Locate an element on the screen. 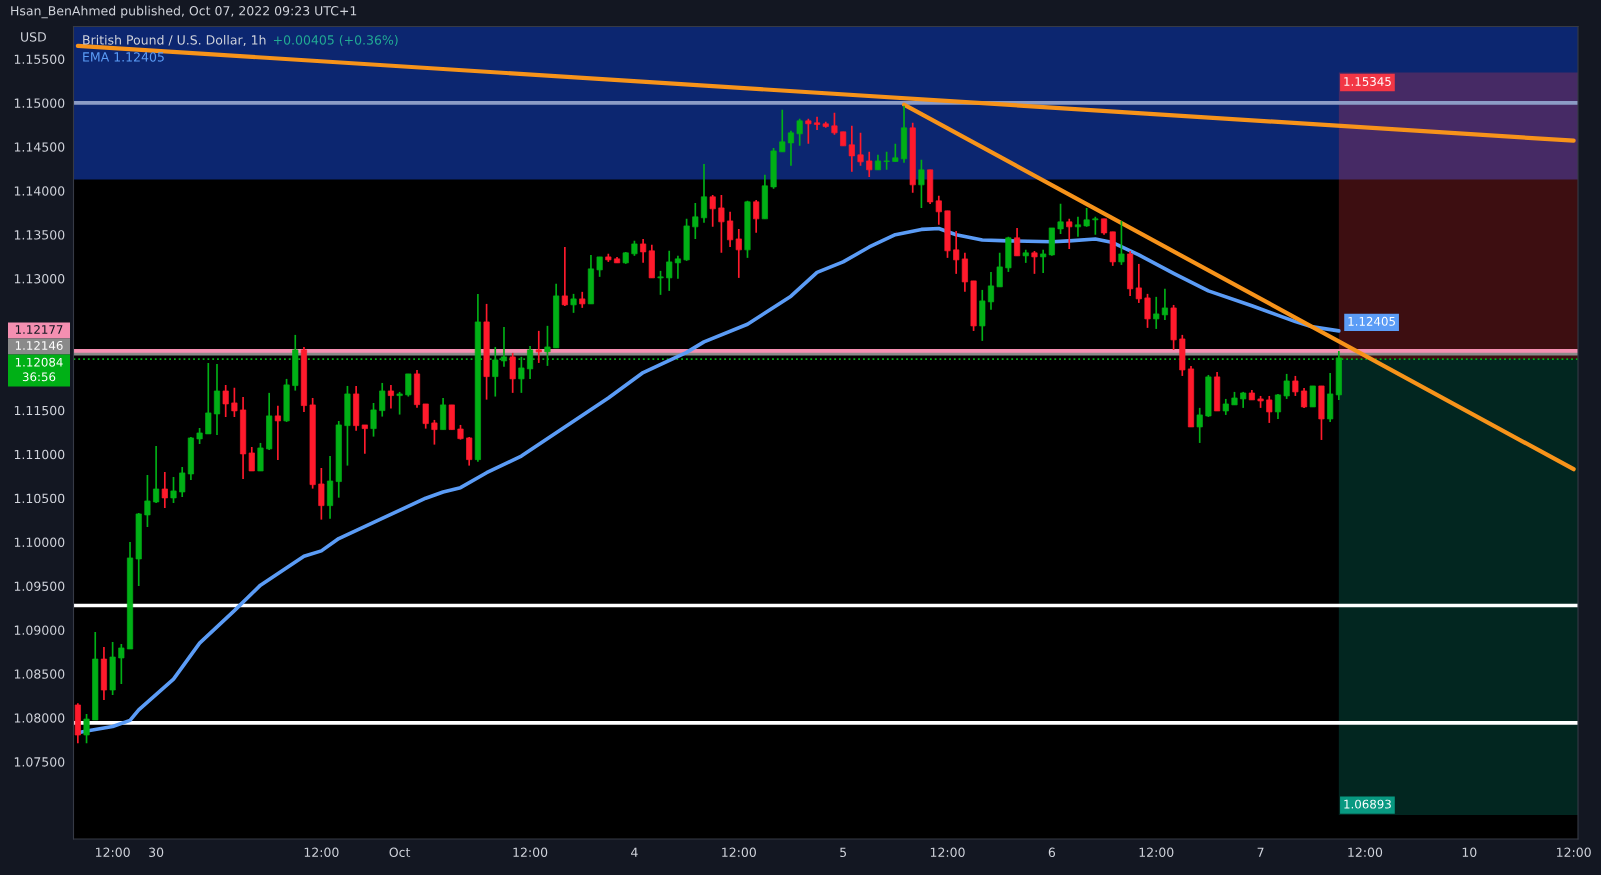 This screenshot has width=1601, height=875. y-tick-label: 1.09000 is located at coordinates (39, 630).